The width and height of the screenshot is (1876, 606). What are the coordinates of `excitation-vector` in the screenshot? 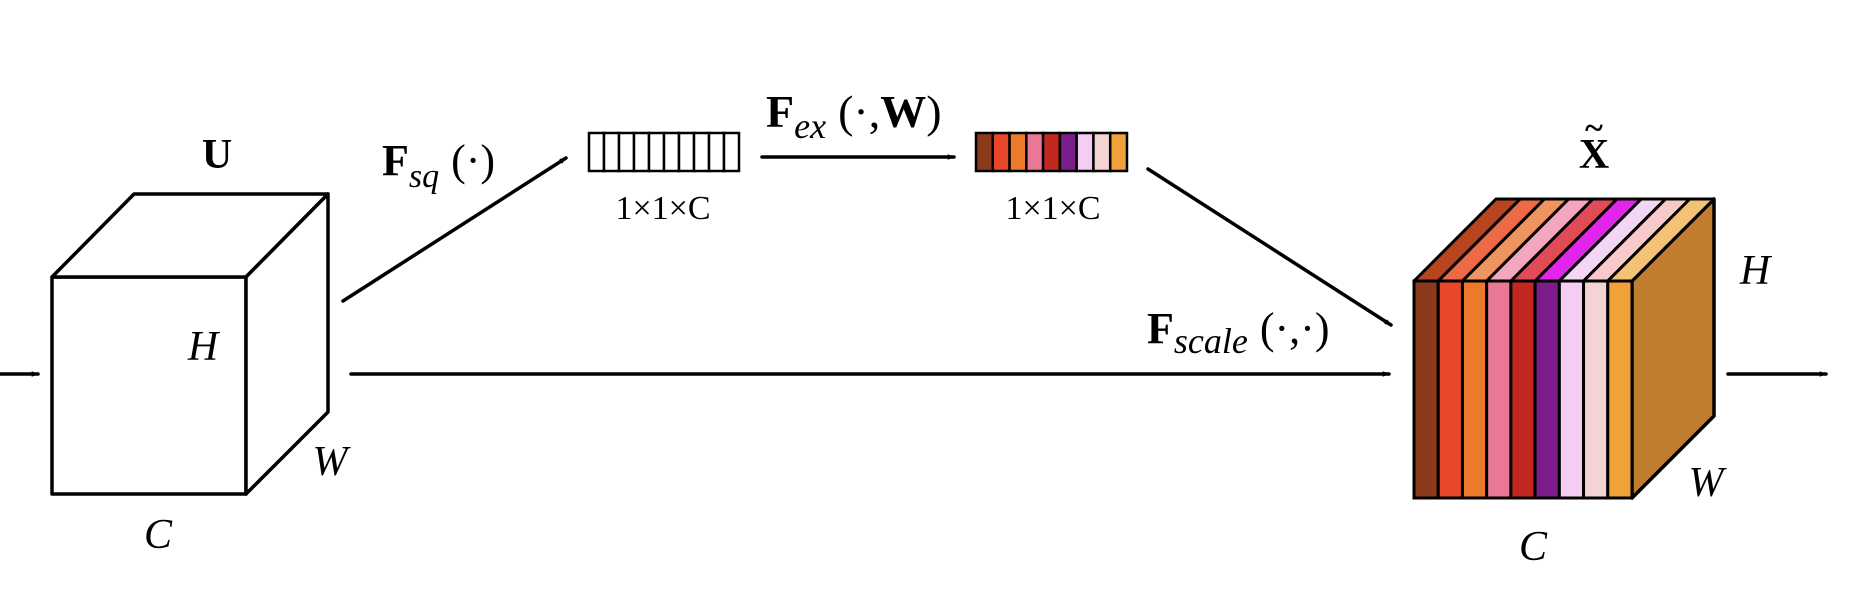 It's located at (1051, 152).